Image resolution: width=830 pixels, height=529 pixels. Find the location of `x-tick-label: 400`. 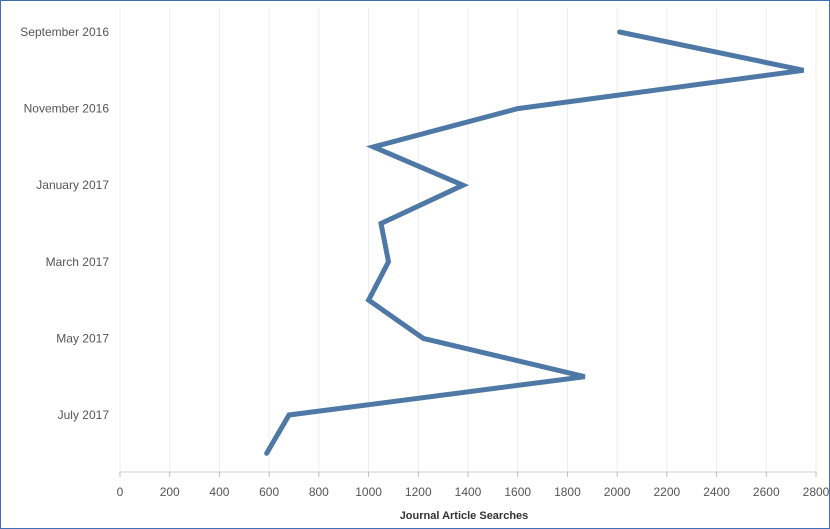

x-tick-label: 400 is located at coordinates (219, 492).